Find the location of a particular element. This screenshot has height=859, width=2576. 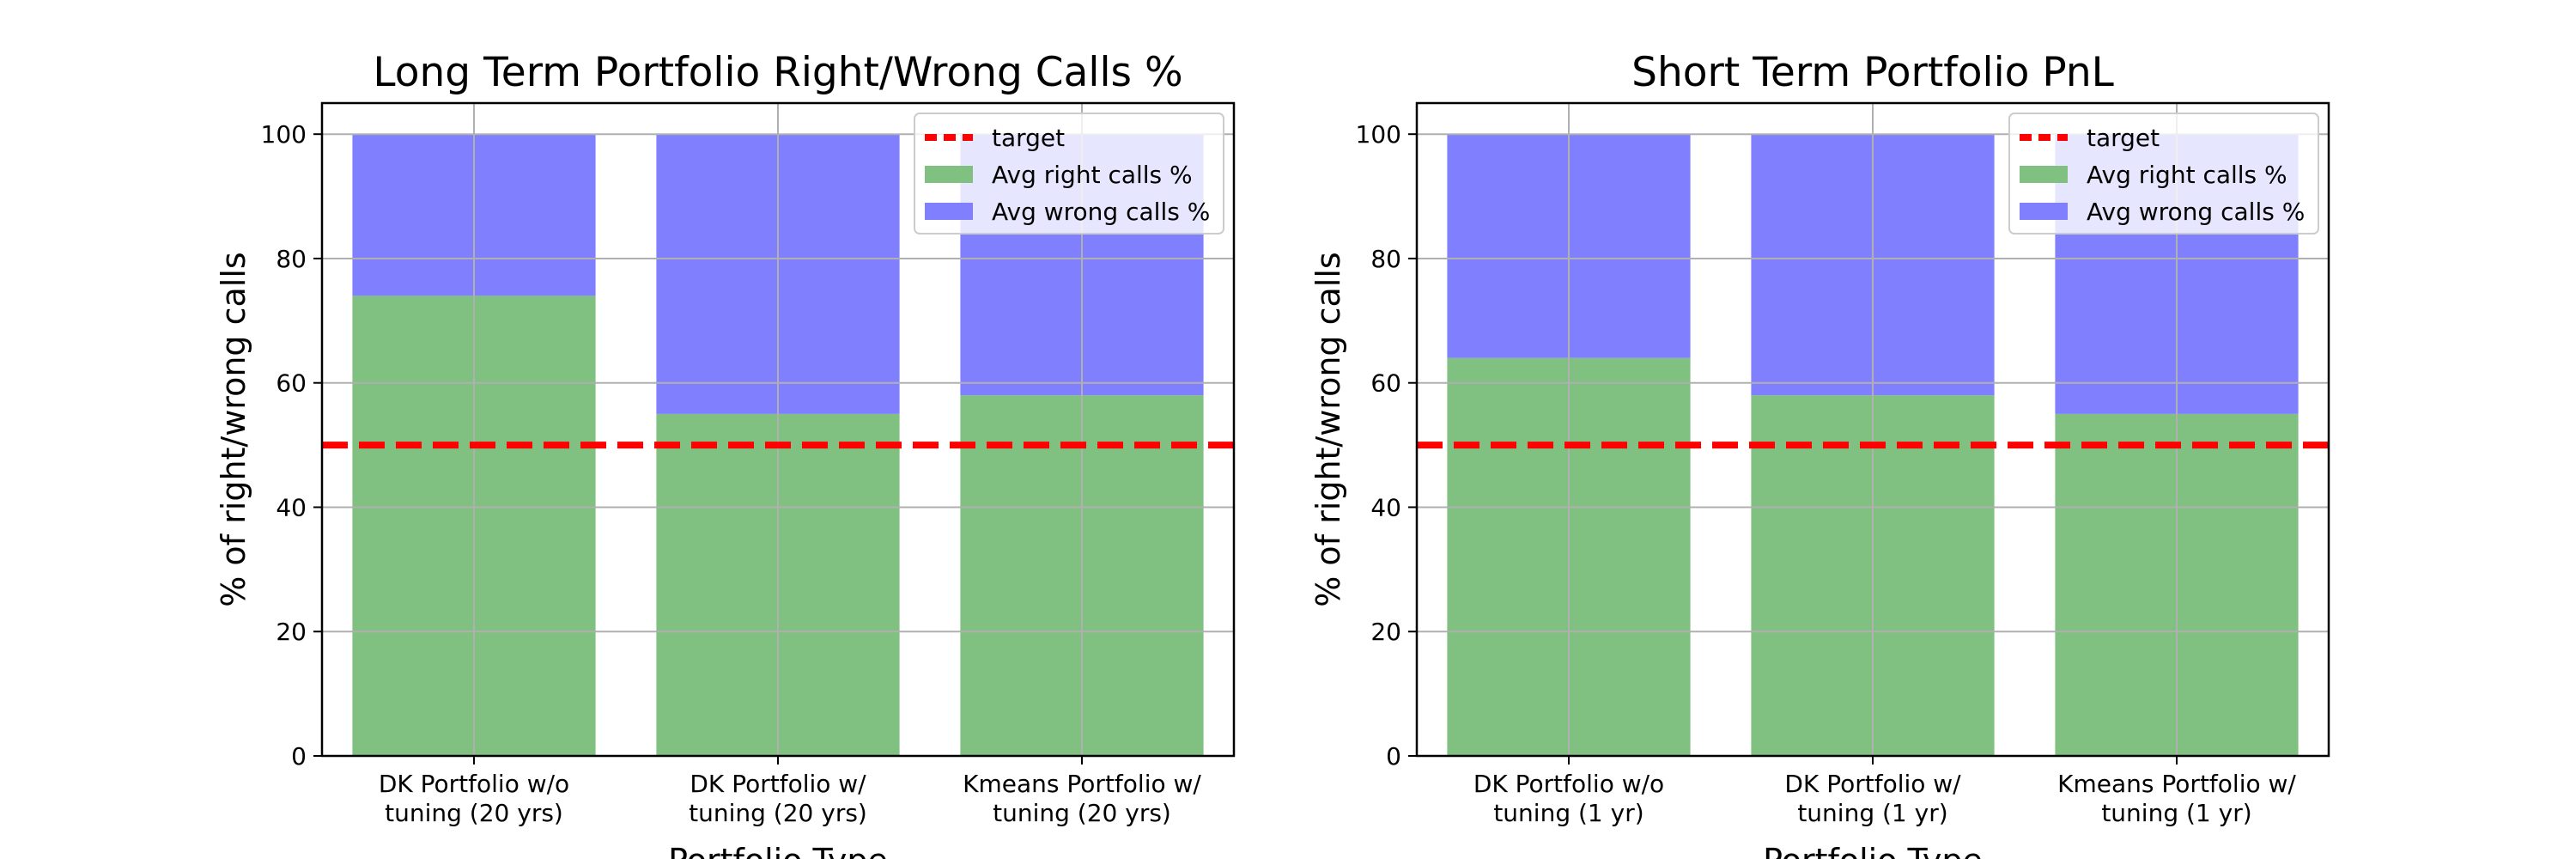

x-tick-label-2: DK Portfolio w/tuning (1 yr) is located at coordinates (1872, 799).